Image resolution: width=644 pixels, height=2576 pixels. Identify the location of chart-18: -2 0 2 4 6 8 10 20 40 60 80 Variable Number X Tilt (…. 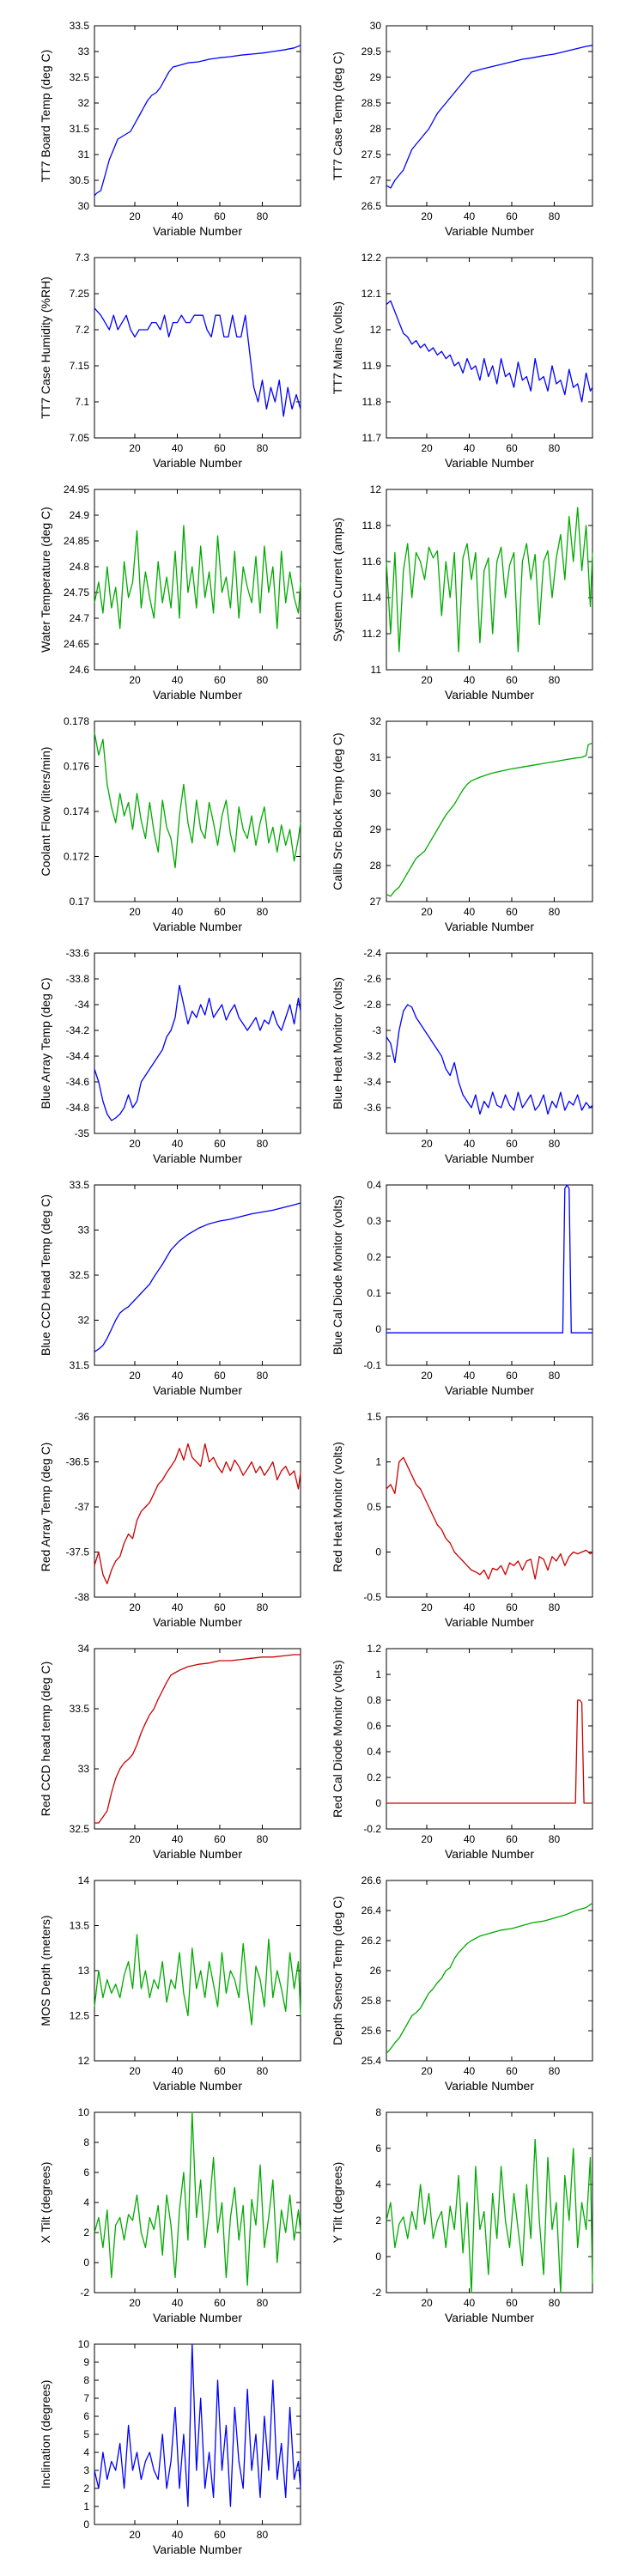
(170, 2215).